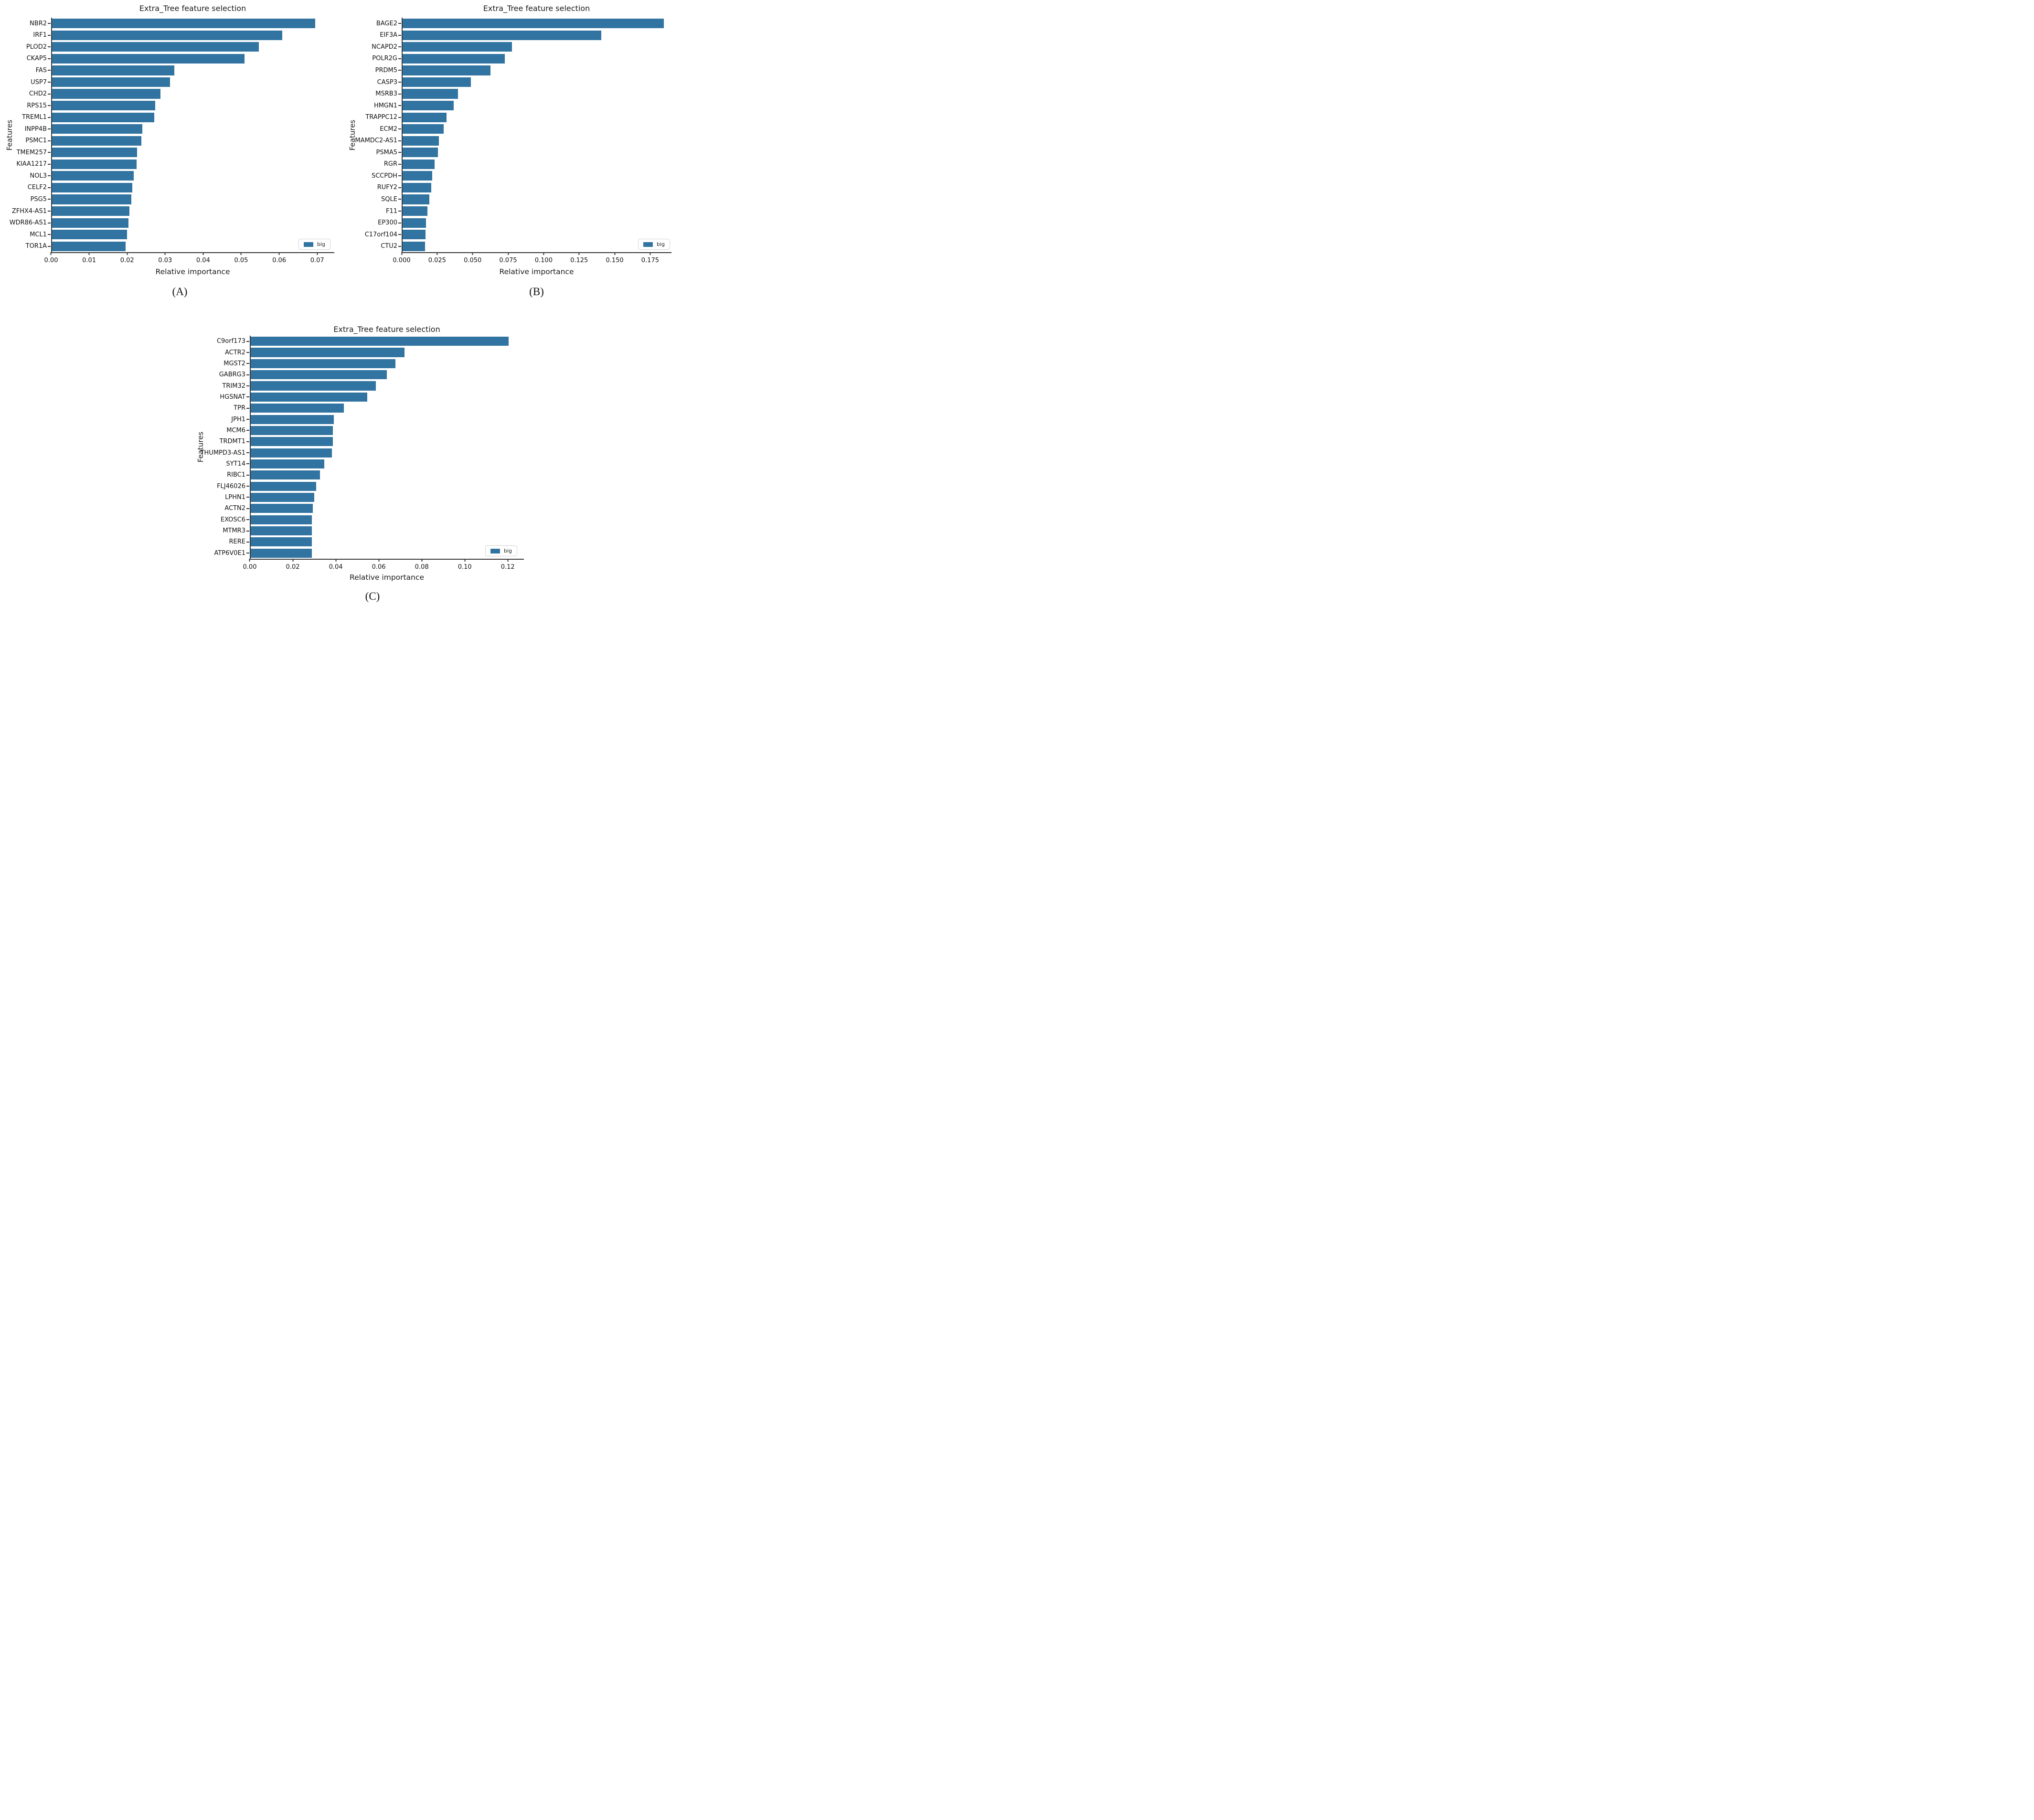 This screenshot has height=1820, width=2034. I want to click on category-label: C17orf104, so click(380, 235).